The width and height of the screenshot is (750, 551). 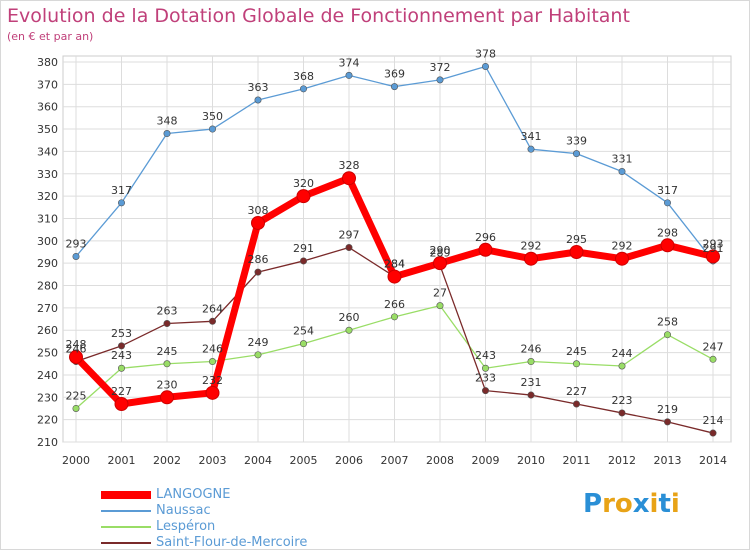 I want to click on legend-label-naussac: Naussac, so click(x=183, y=510).